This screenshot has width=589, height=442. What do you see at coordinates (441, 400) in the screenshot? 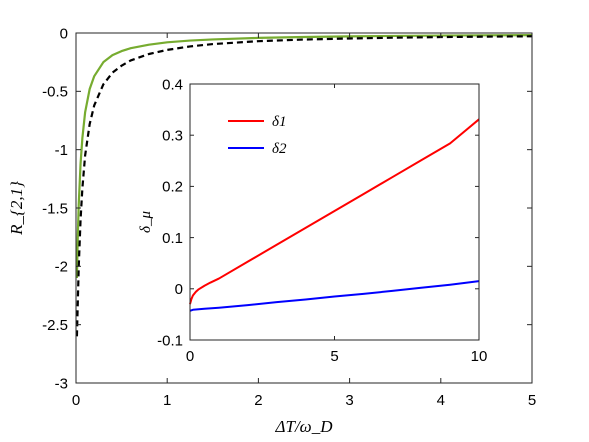
I see `main-x-tick-label: 4` at bounding box center [441, 400].